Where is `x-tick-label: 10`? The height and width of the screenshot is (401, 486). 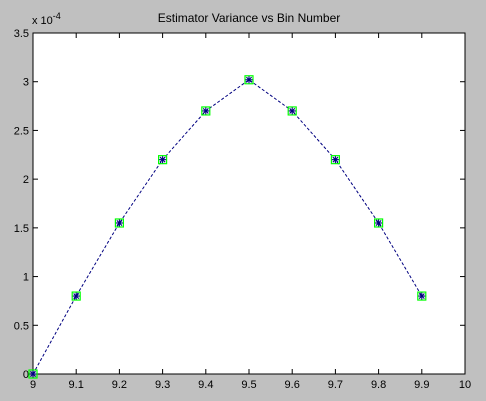 x-tick-label: 10 is located at coordinates (465, 385).